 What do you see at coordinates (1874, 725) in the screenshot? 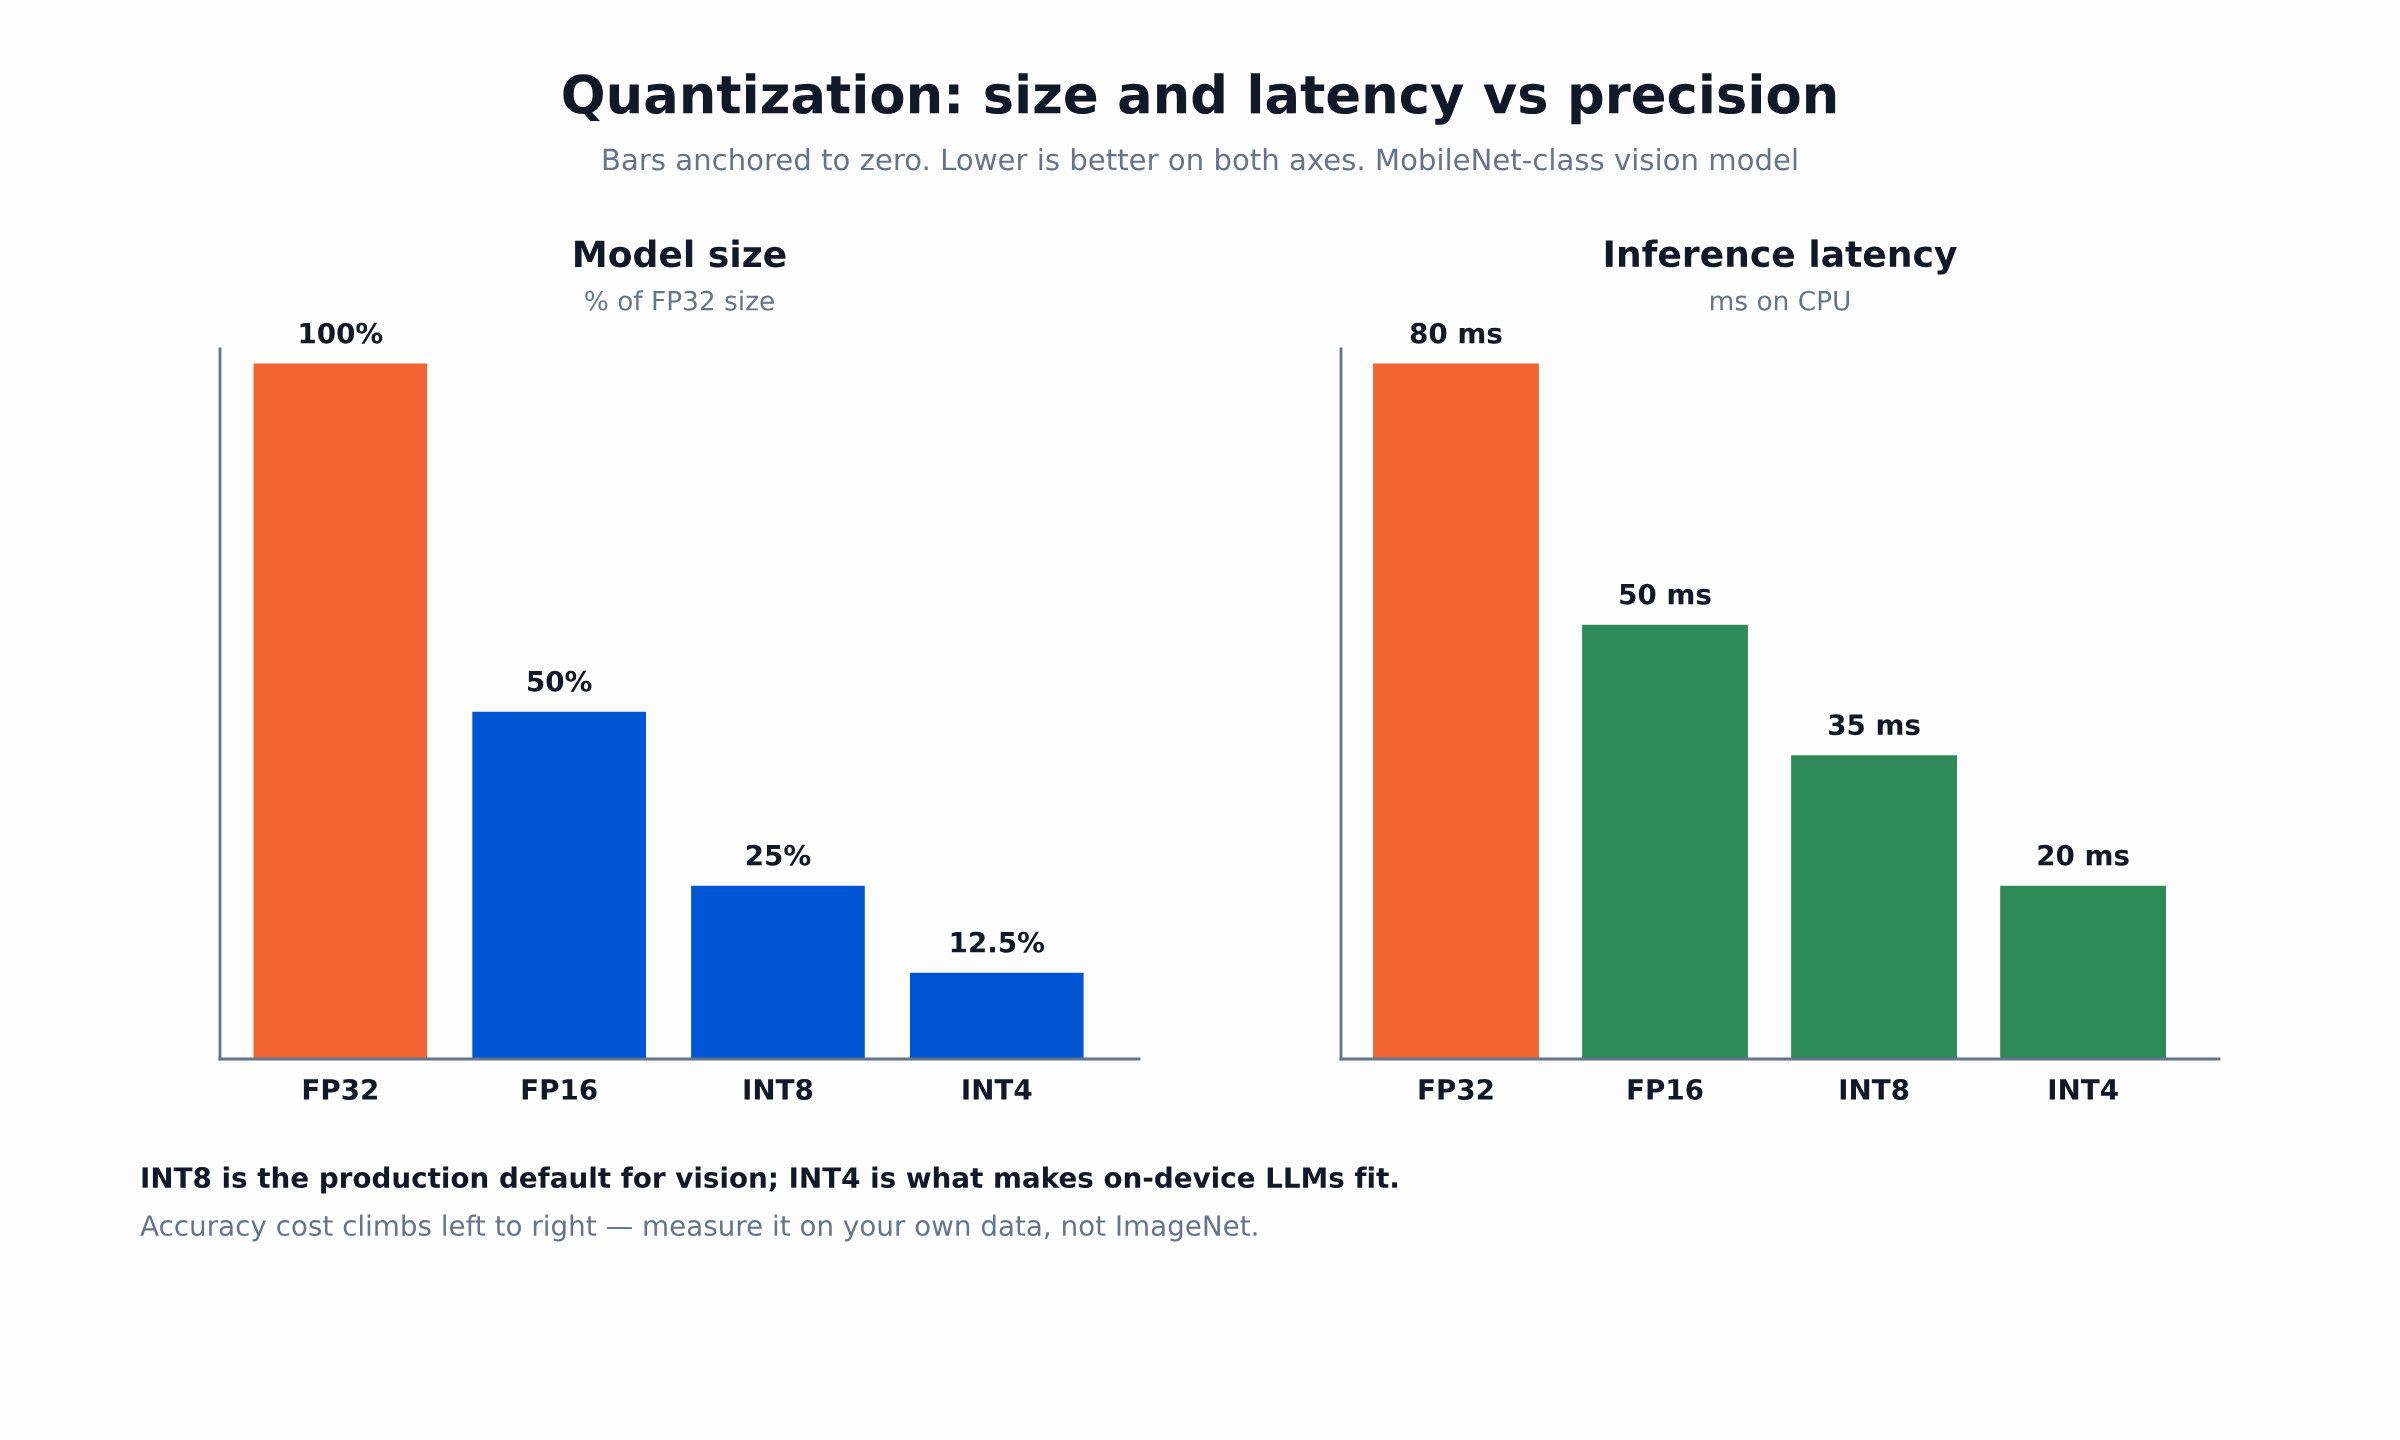
I see `data-label: 35 ms` at bounding box center [1874, 725].